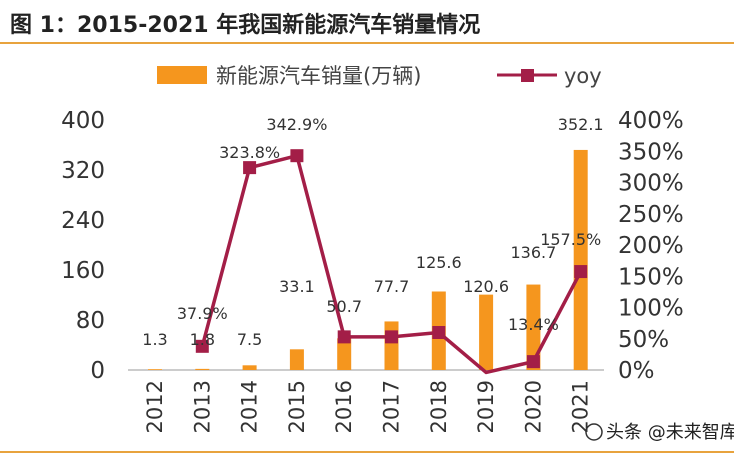 The width and height of the screenshot is (734, 455). What do you see at coordinates (651, 215) in the screenshot?
I see `y-right-tick-label: 250%` at bounding box center [651, 215].